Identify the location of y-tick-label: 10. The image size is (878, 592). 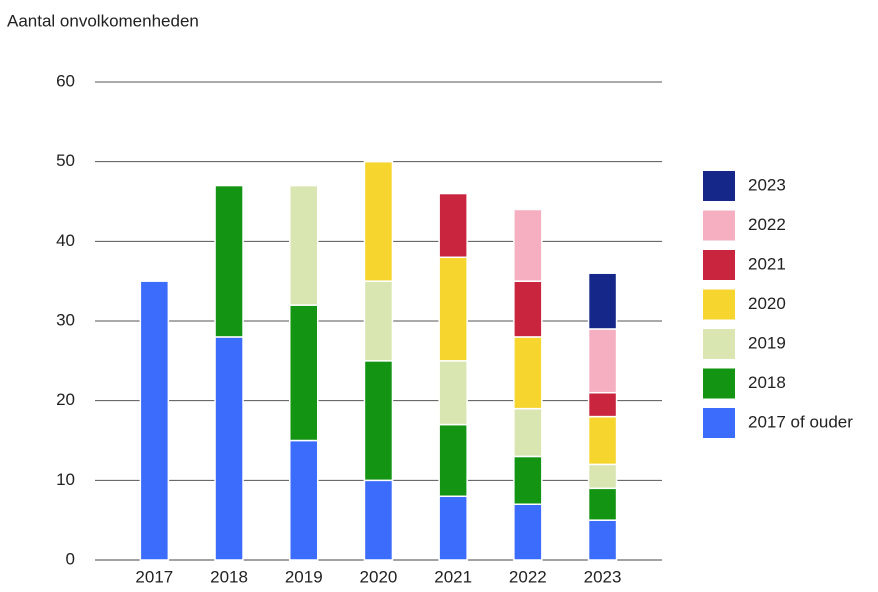
(65, 479).